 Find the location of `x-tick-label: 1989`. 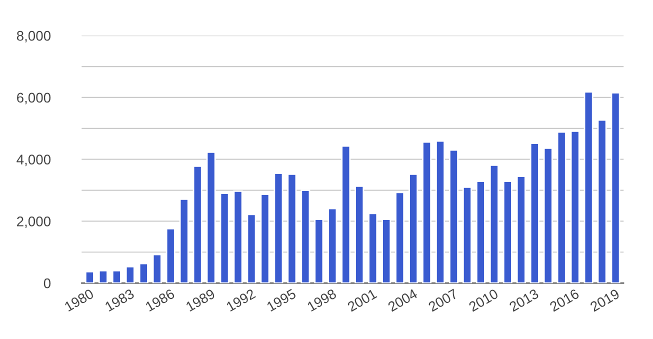

x-tick-label: 1989 is located at coordinates (200, 300).